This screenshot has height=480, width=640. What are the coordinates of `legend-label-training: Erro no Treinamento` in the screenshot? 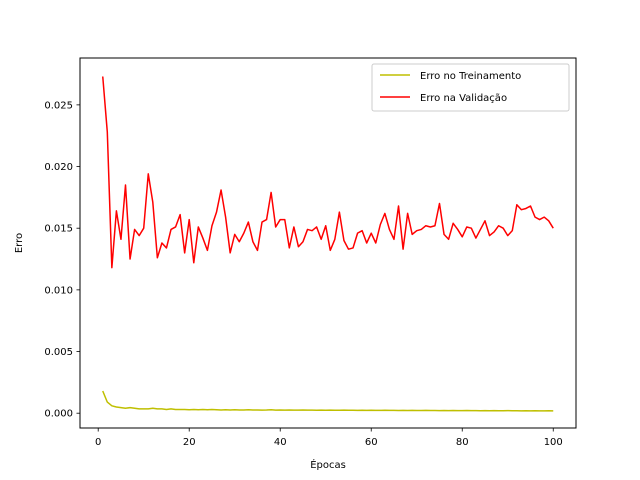 It's located at (470, 76).